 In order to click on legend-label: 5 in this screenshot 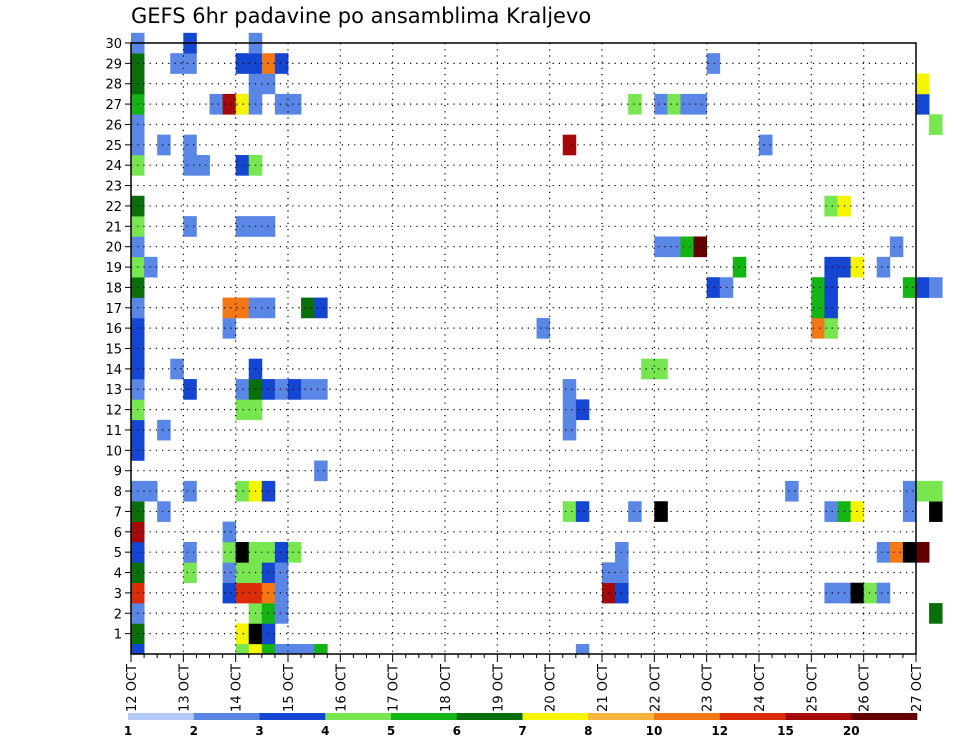, I will do `click(391, 731)`.